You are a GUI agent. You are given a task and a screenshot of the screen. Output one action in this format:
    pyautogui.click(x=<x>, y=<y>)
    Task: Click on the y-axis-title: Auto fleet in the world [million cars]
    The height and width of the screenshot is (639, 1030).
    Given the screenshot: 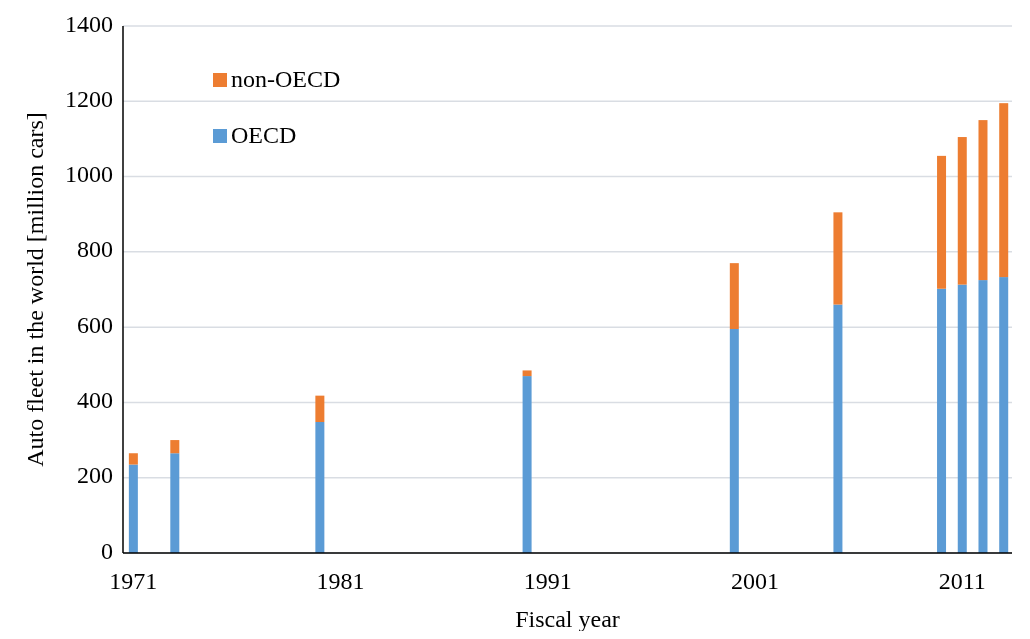 What is the action you would take?
    pyautogui.click(x=35, y=289)
    